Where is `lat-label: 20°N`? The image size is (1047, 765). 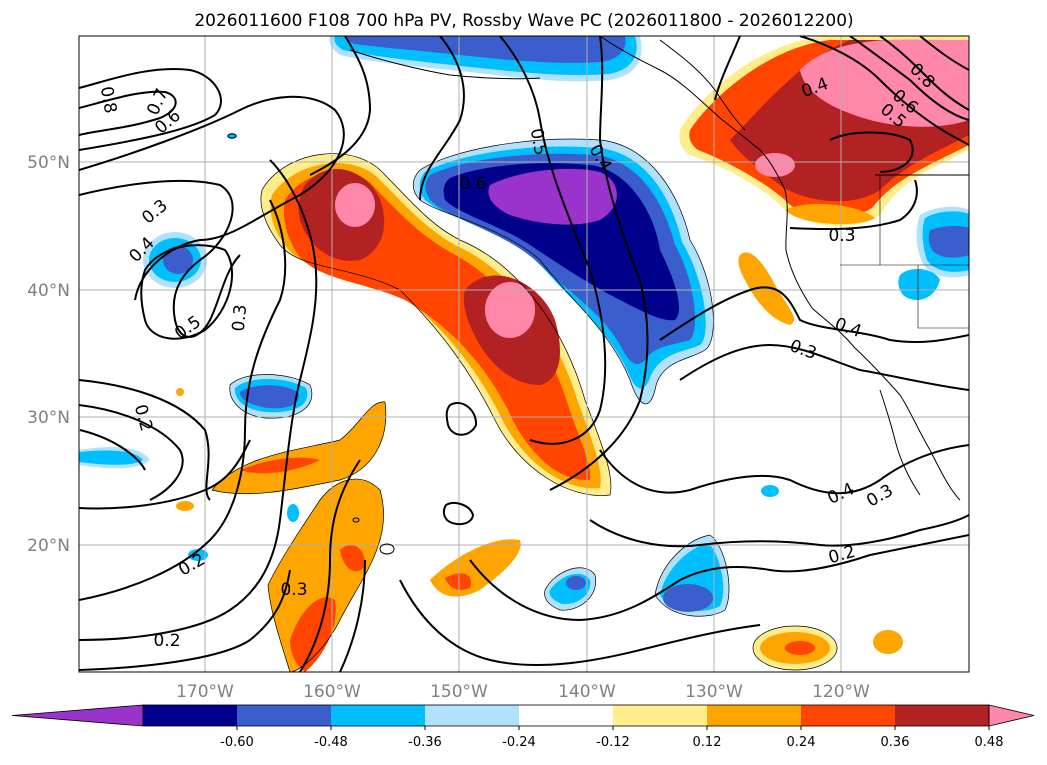
lat-label: 20°N is located at coordinates (48, 546).